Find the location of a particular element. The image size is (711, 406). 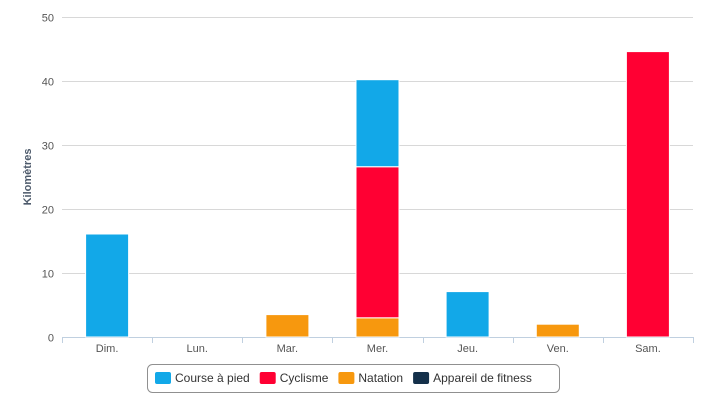

legend-swatch-natation is located at coordinates (346, 378).